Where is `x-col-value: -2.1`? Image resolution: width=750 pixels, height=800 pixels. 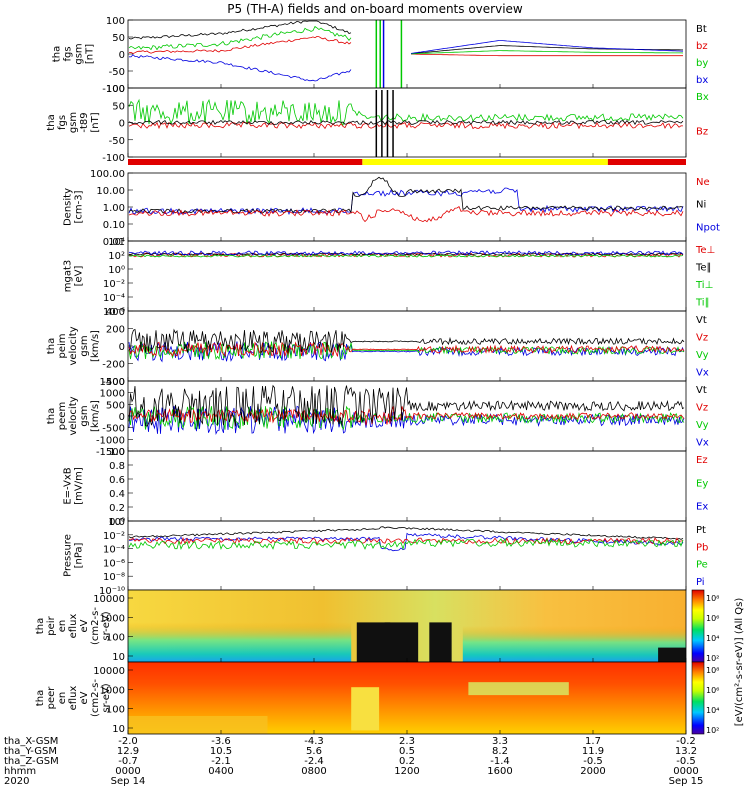
x-col-value: -2.1 is located at coordinates (221, 761).